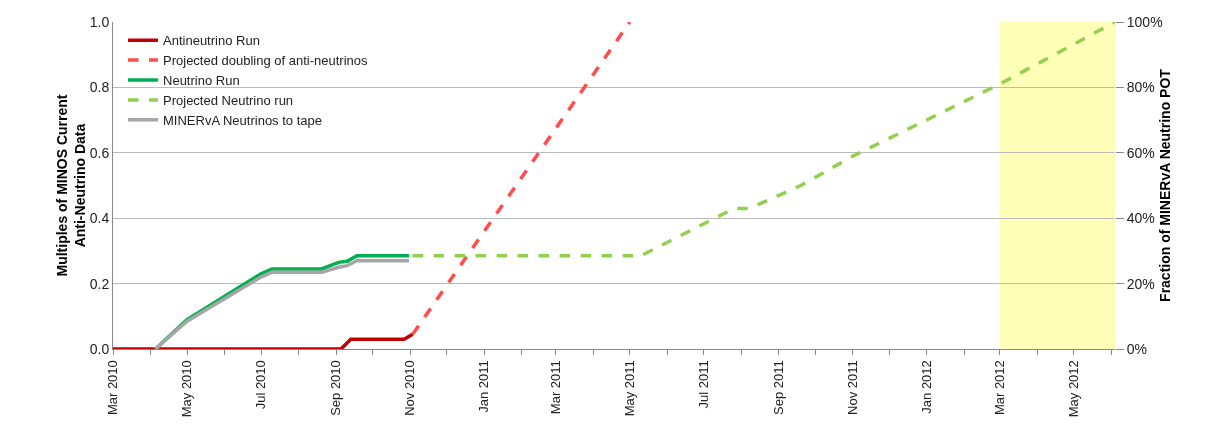 Image resolution: width=1206 pixels, height=442 pixels. What do you see at coordinates (410, 388) in the screenshot?
I see `x-tick-label: Nov 2010` at bounding box center [410, 388].